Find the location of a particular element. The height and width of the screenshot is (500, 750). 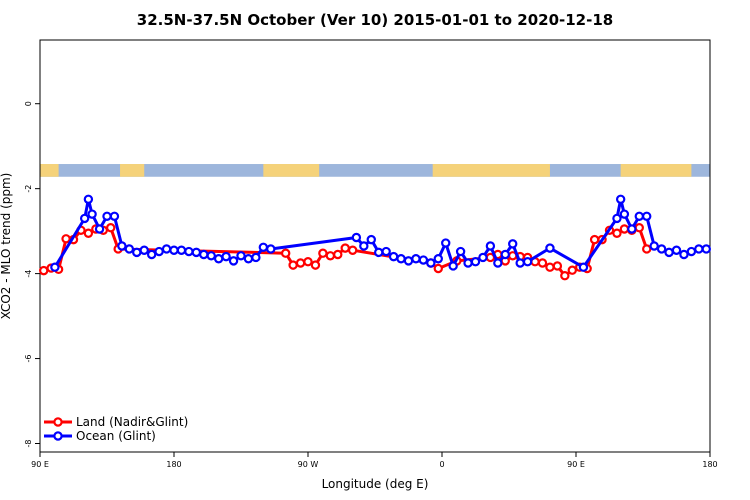

y-tick-label-0: 0 is located at coordinates (28, 103).